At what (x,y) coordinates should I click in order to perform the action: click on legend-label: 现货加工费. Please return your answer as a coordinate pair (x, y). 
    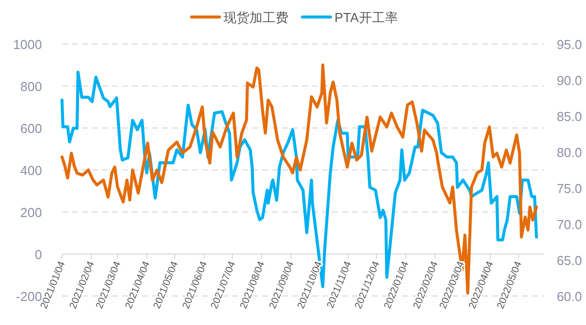
    Looking at the image, I should click on (256, 17).